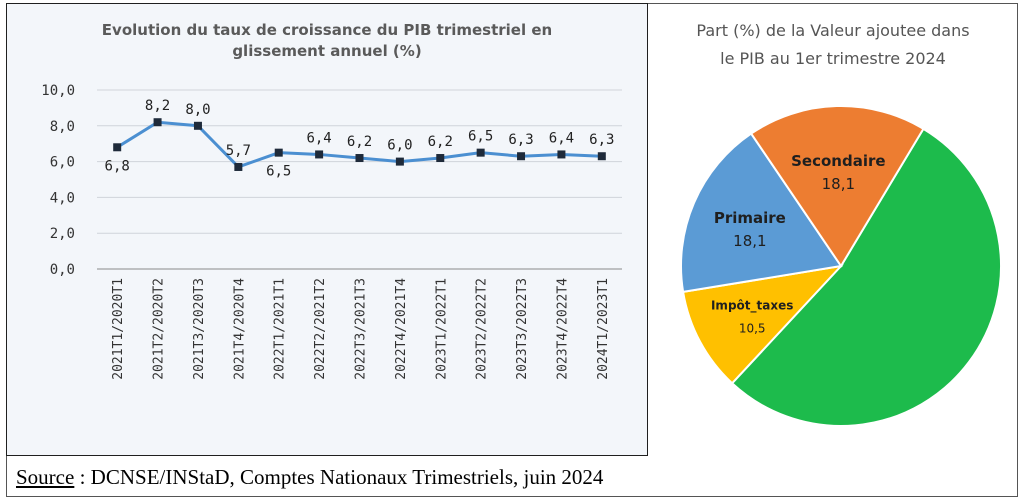  I want to click on x-tick-label: 2024T1/2023T1, so click(603, 329).